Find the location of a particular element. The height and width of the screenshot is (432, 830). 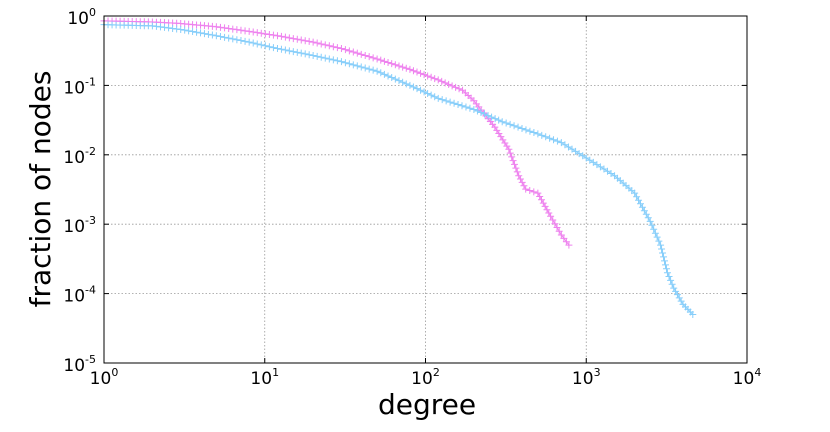

y-tick-label: 10⁰ is located at coordinates (81, 17).